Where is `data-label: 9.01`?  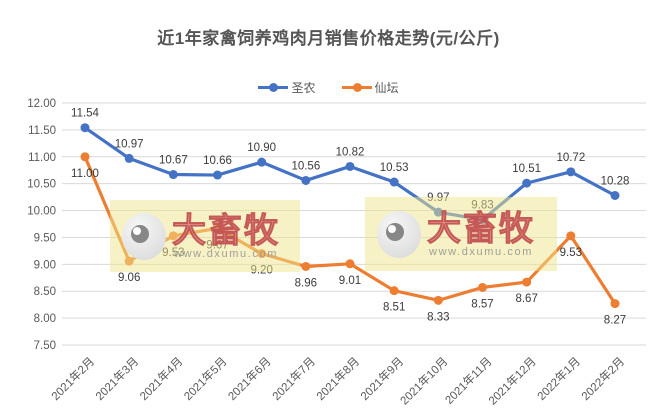 data-label: 9.01 is located at coordinates (350, 281).